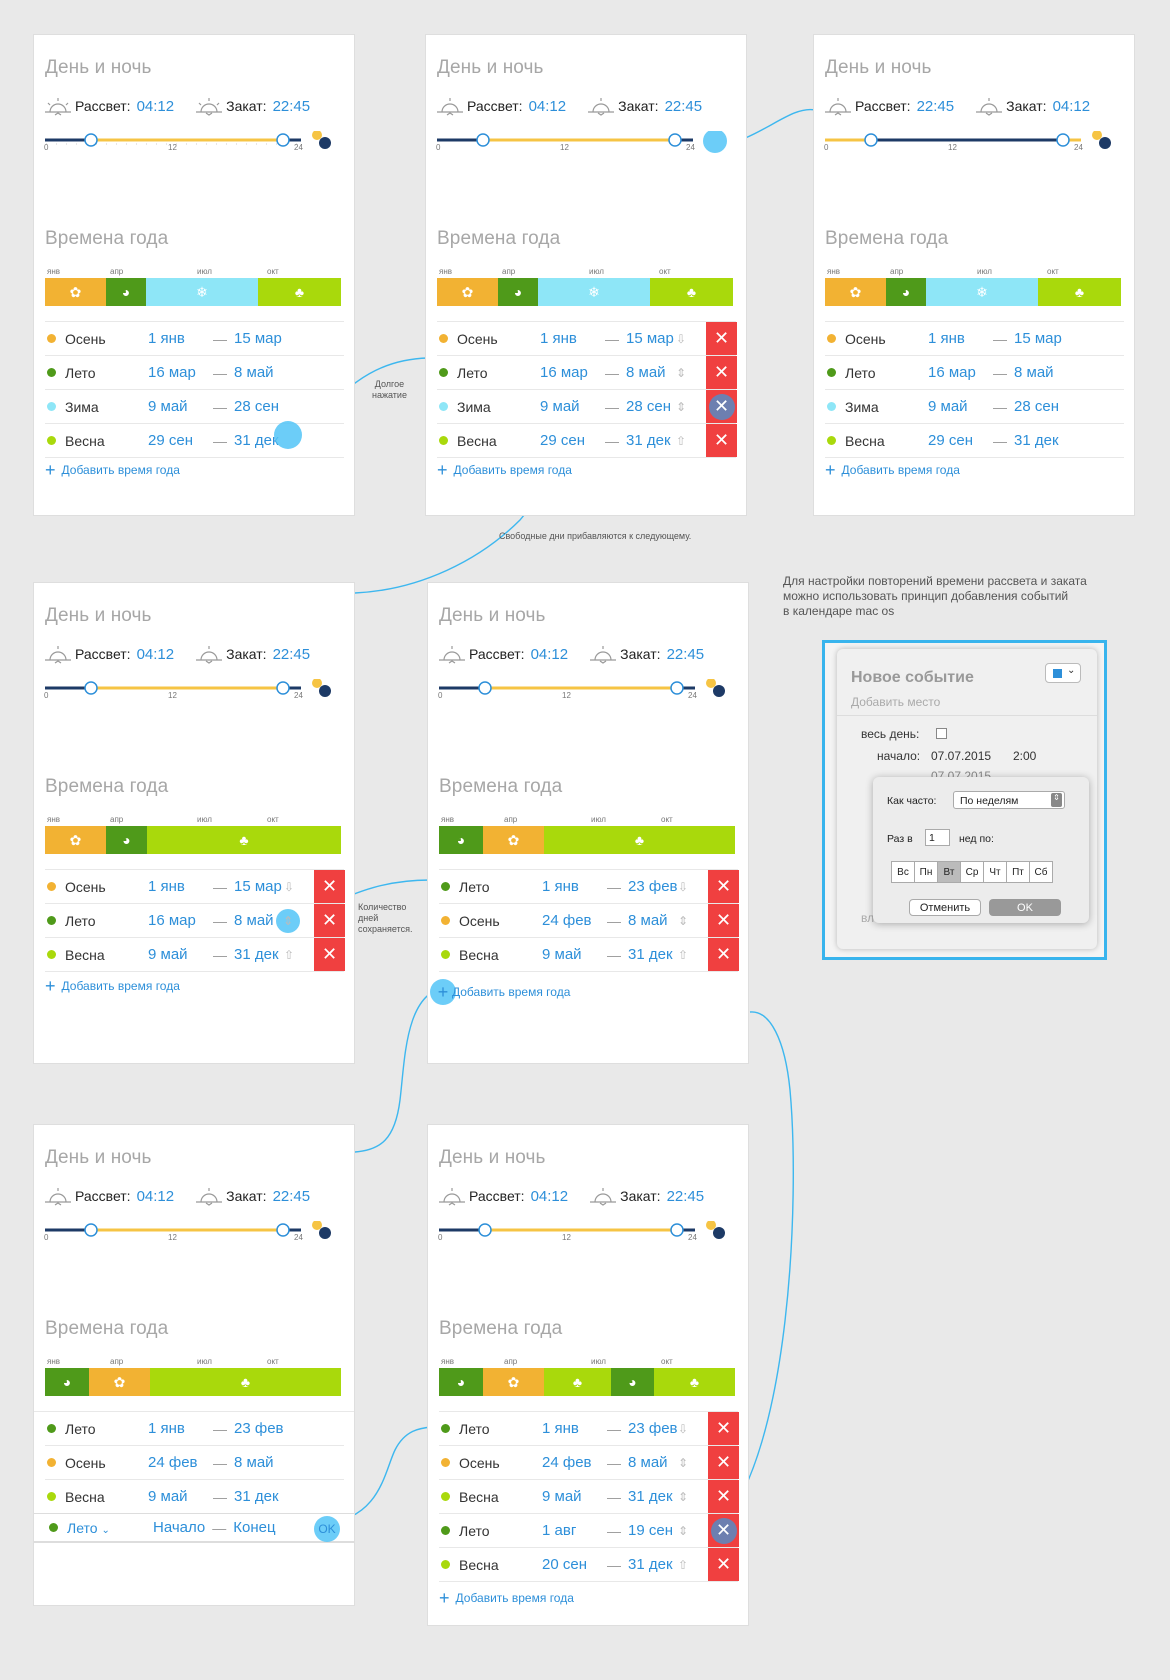  I want to click on weekday-mon: Пн, so click(926, 872).